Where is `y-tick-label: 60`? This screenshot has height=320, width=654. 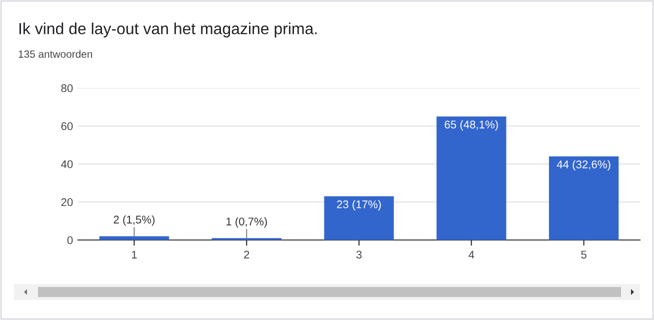 y-tick-label: 60 is located at coordinates (67, 126).